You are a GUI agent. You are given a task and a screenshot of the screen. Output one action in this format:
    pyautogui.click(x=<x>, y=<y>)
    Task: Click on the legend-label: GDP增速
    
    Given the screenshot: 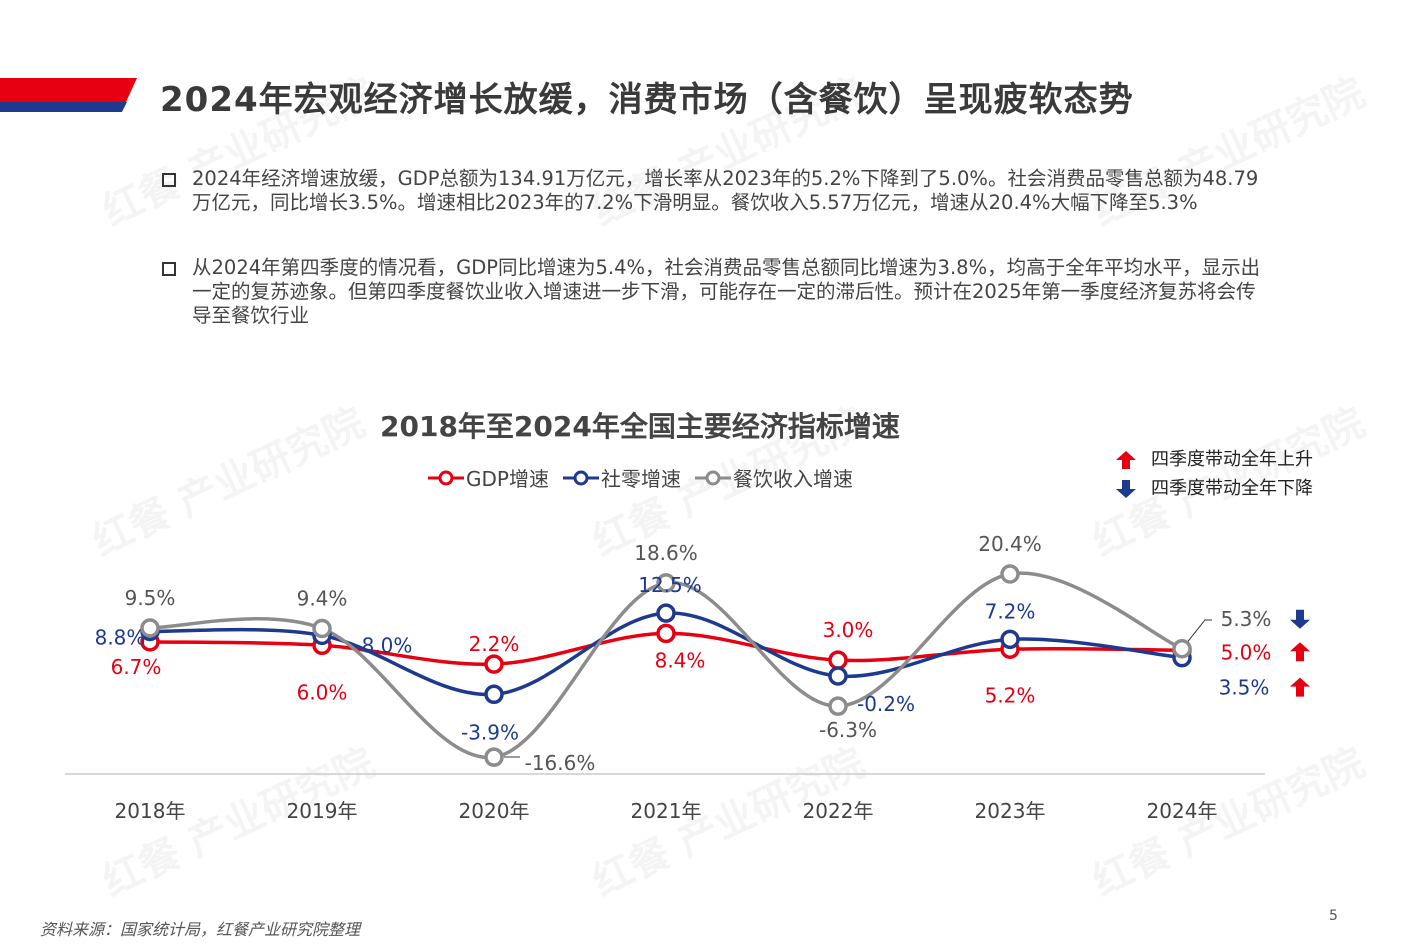 What is the action you would take?
    pyautogui.click(x=507, y=479)
    